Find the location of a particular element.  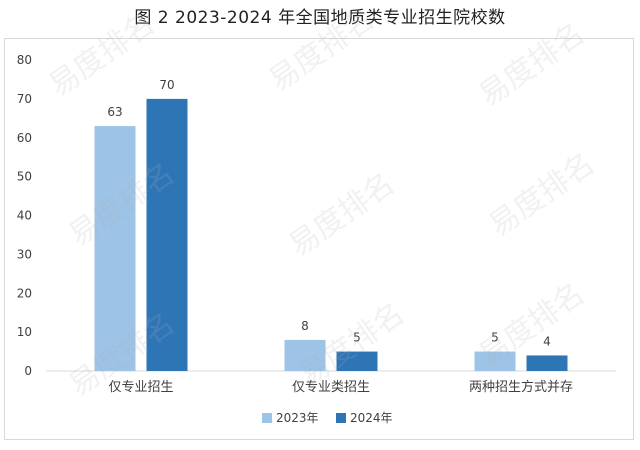

y-tick-label: 40 is located at coordinates (24, 216).